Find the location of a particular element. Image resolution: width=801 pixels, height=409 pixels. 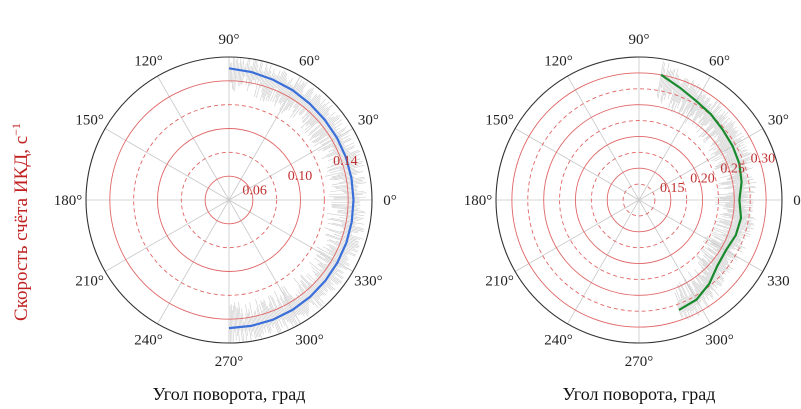

angle-tick-label: 90° is located at coordinates (639, 40).